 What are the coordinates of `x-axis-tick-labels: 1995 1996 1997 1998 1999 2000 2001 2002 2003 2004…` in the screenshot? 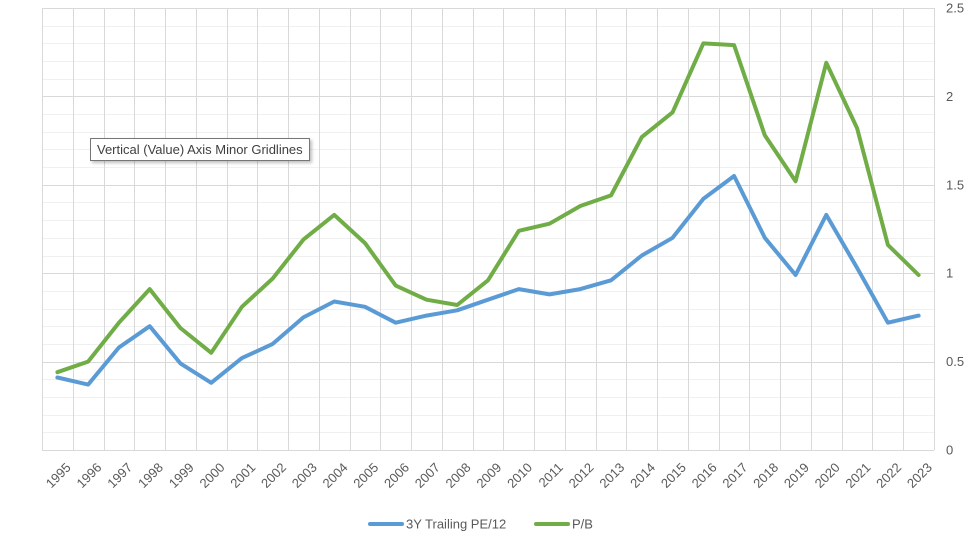 It's located at (489, 475).